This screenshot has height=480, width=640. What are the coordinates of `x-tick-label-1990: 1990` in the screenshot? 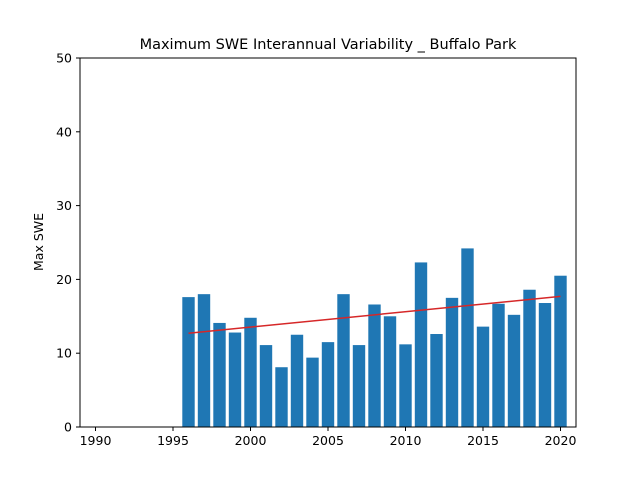 It's located at (96, 440).